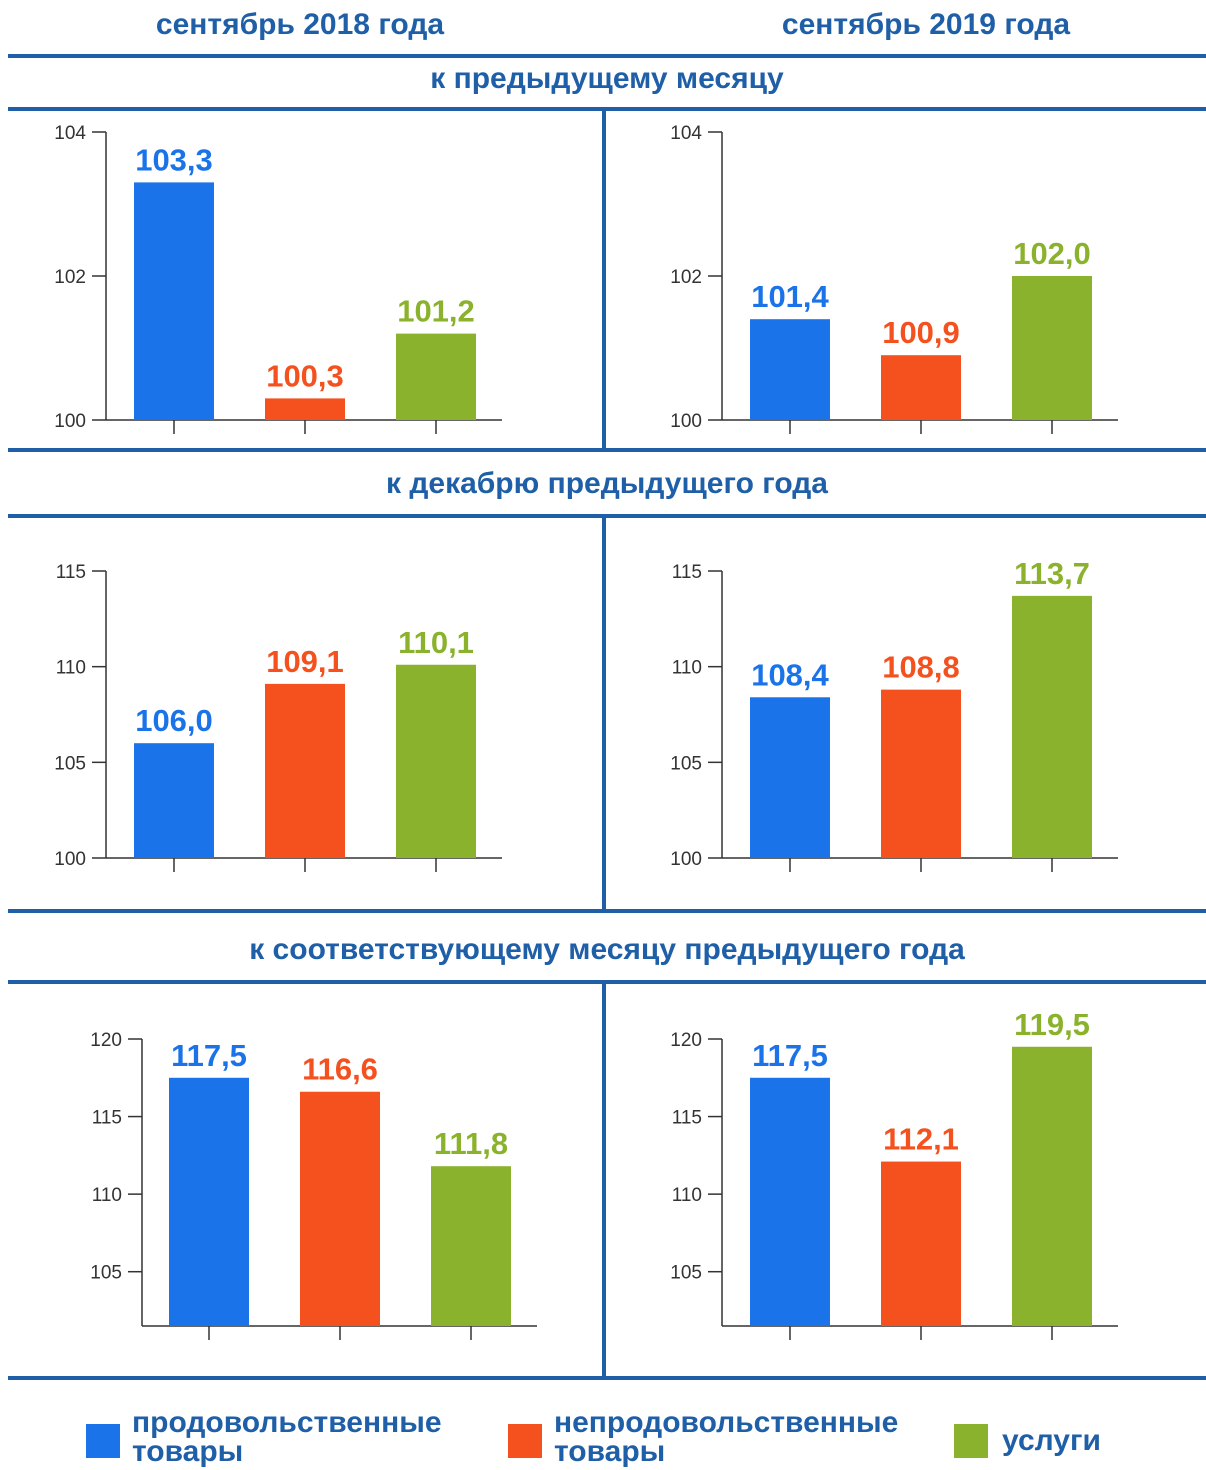 Image resolution: width=1206 pixels, height=1470 pixels. I want to click on data-label: 109,1, so click(305, 661).